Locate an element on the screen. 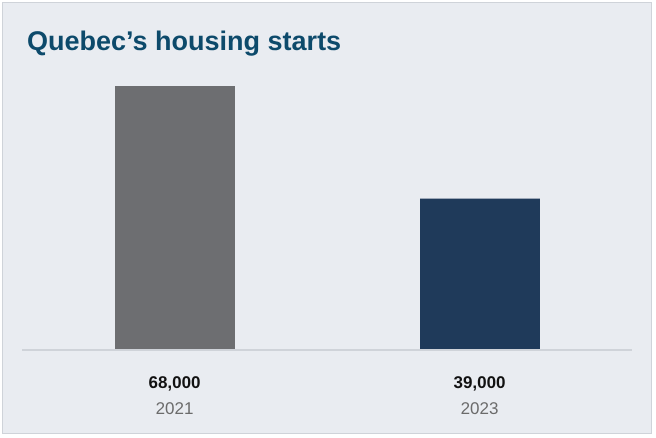  data-label: 39,000 is located at coordinates (480, 382).